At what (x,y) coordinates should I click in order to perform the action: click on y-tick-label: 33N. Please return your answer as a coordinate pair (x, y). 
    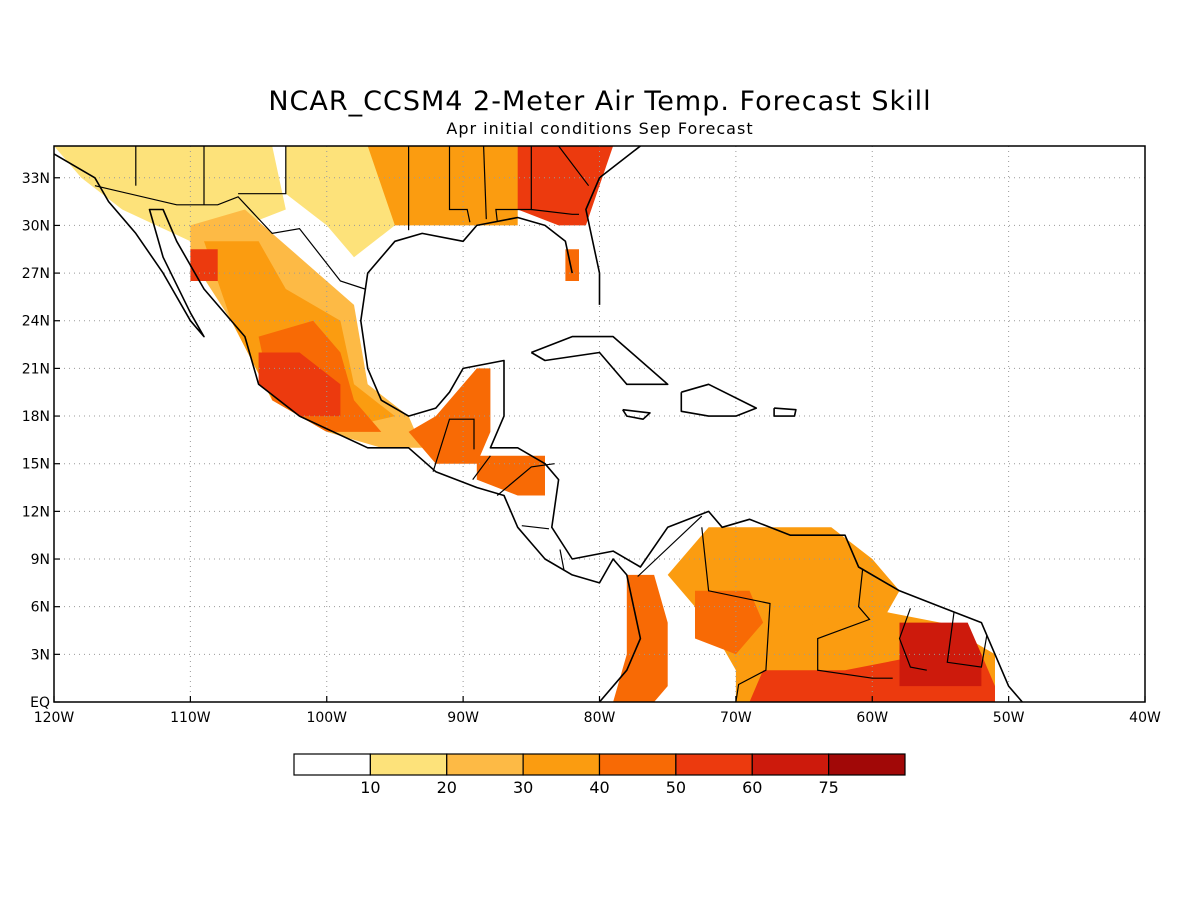
    Looking at the image, I should click on (36, 179).